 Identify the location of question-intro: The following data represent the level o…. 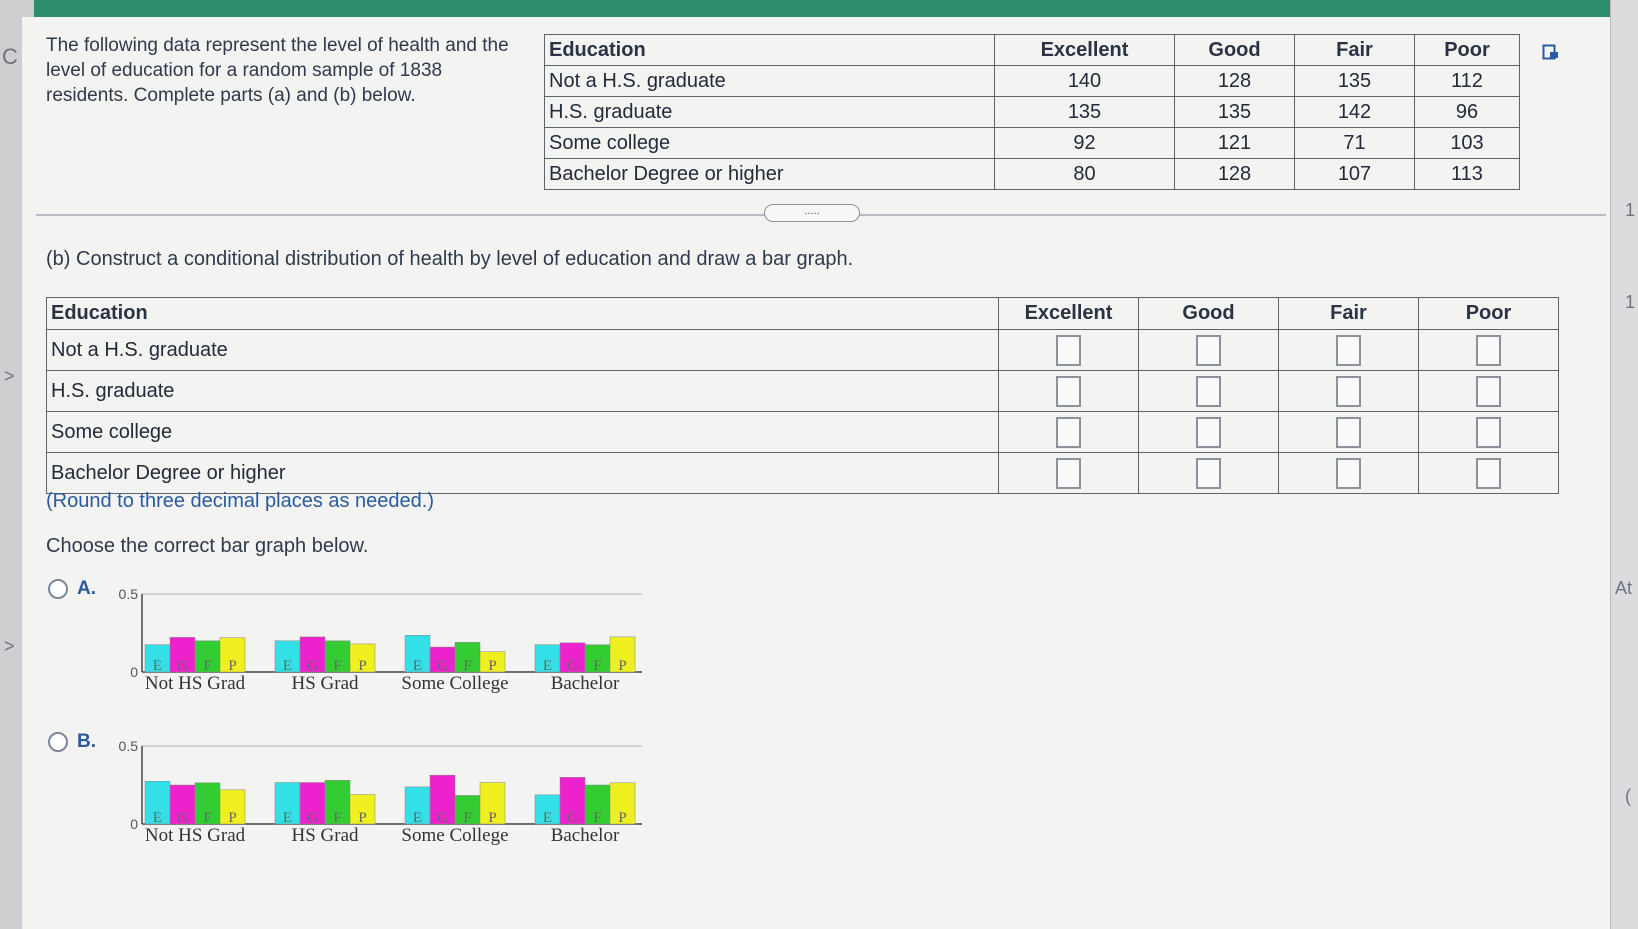
(277, 70).